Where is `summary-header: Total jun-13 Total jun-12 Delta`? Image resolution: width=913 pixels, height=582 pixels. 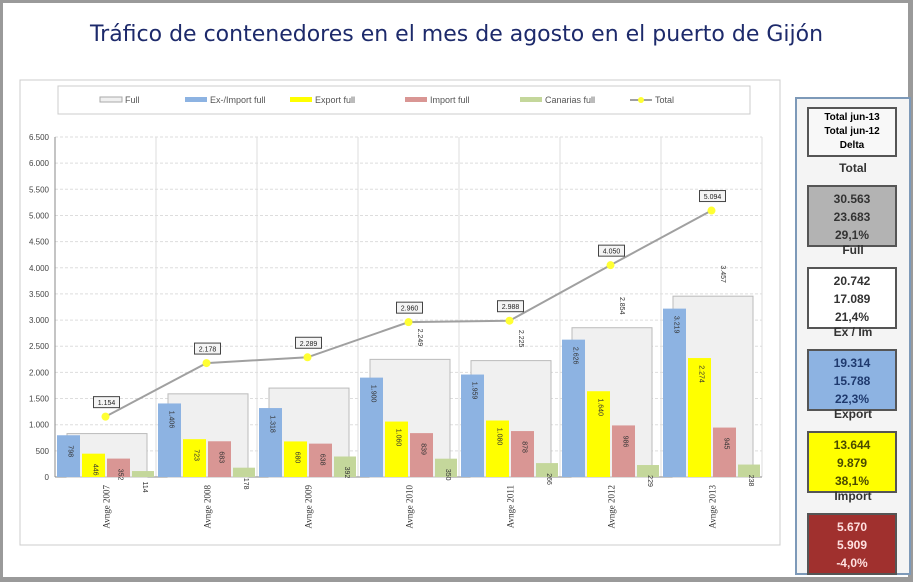 summary-header: Total jun-13 Total jun-12 Delta is located at coordinates (852, 132).